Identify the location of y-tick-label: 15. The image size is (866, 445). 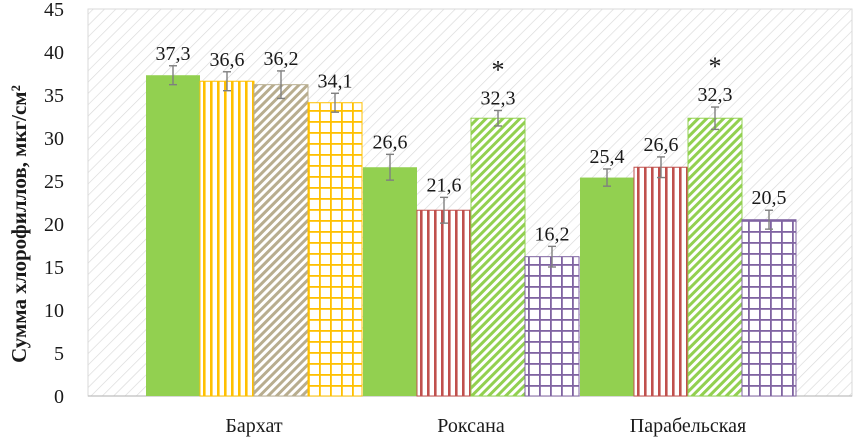
(54, 268).